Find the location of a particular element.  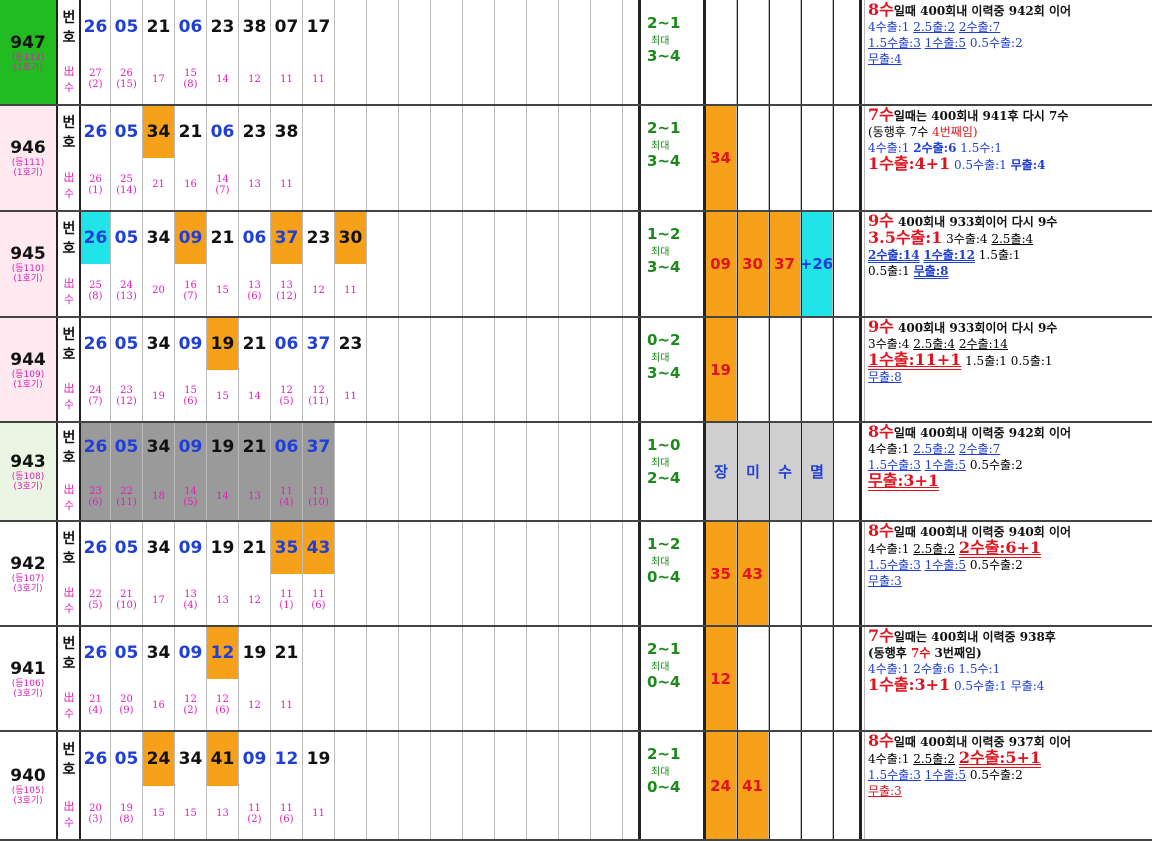

drawn-number-cell: 43 is located at coordinates (319, 547).